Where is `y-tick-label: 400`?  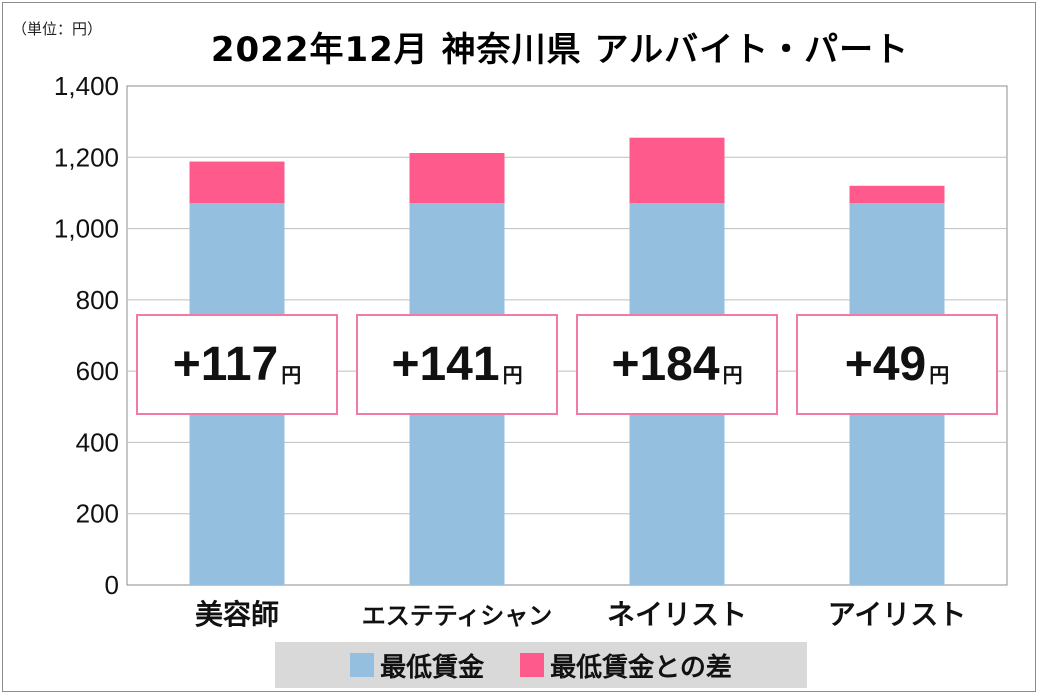
y-tick-label: 400 is located at coordinates (97, 442).